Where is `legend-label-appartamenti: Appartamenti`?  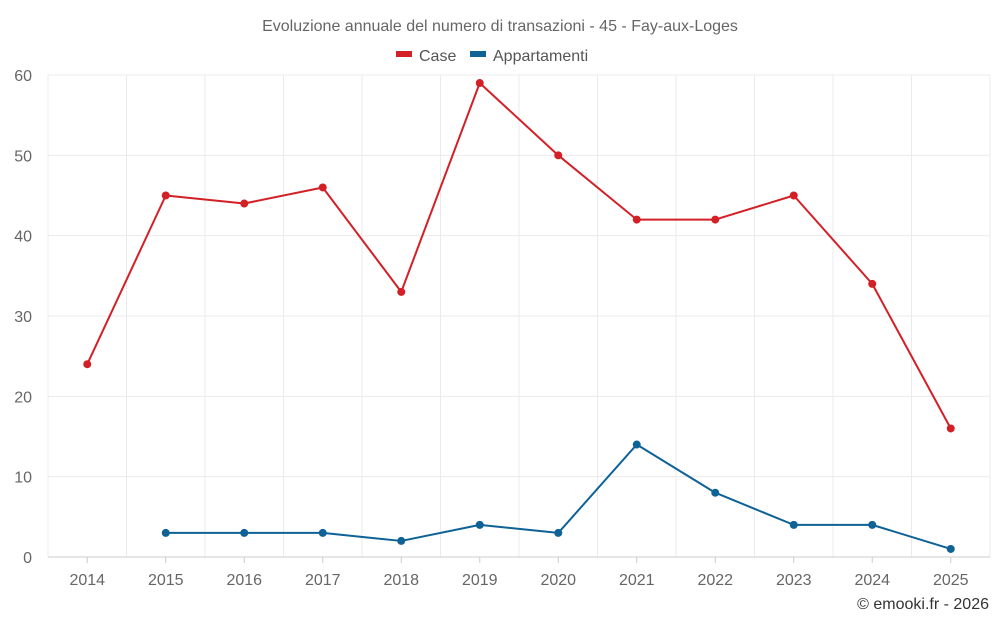
legend-label-appartamenti: Appartamenti is located at coordinates (540, 56).